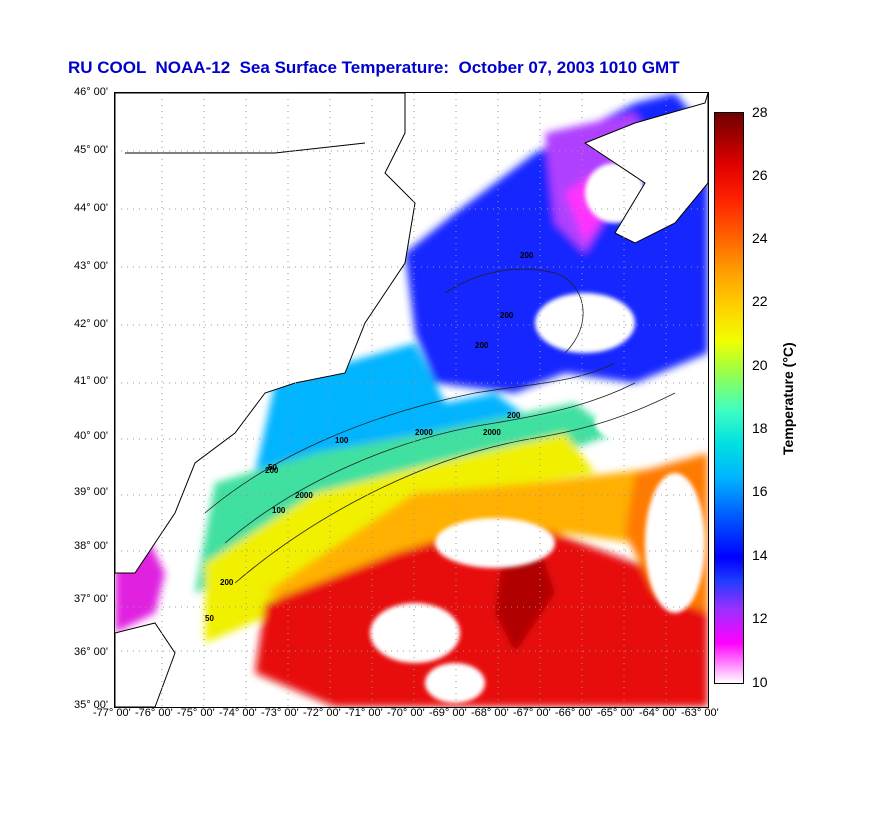  Describe the element at coordinates (90, 599) in the screenshot. I see `lat-label: 37° 00'` at that location.